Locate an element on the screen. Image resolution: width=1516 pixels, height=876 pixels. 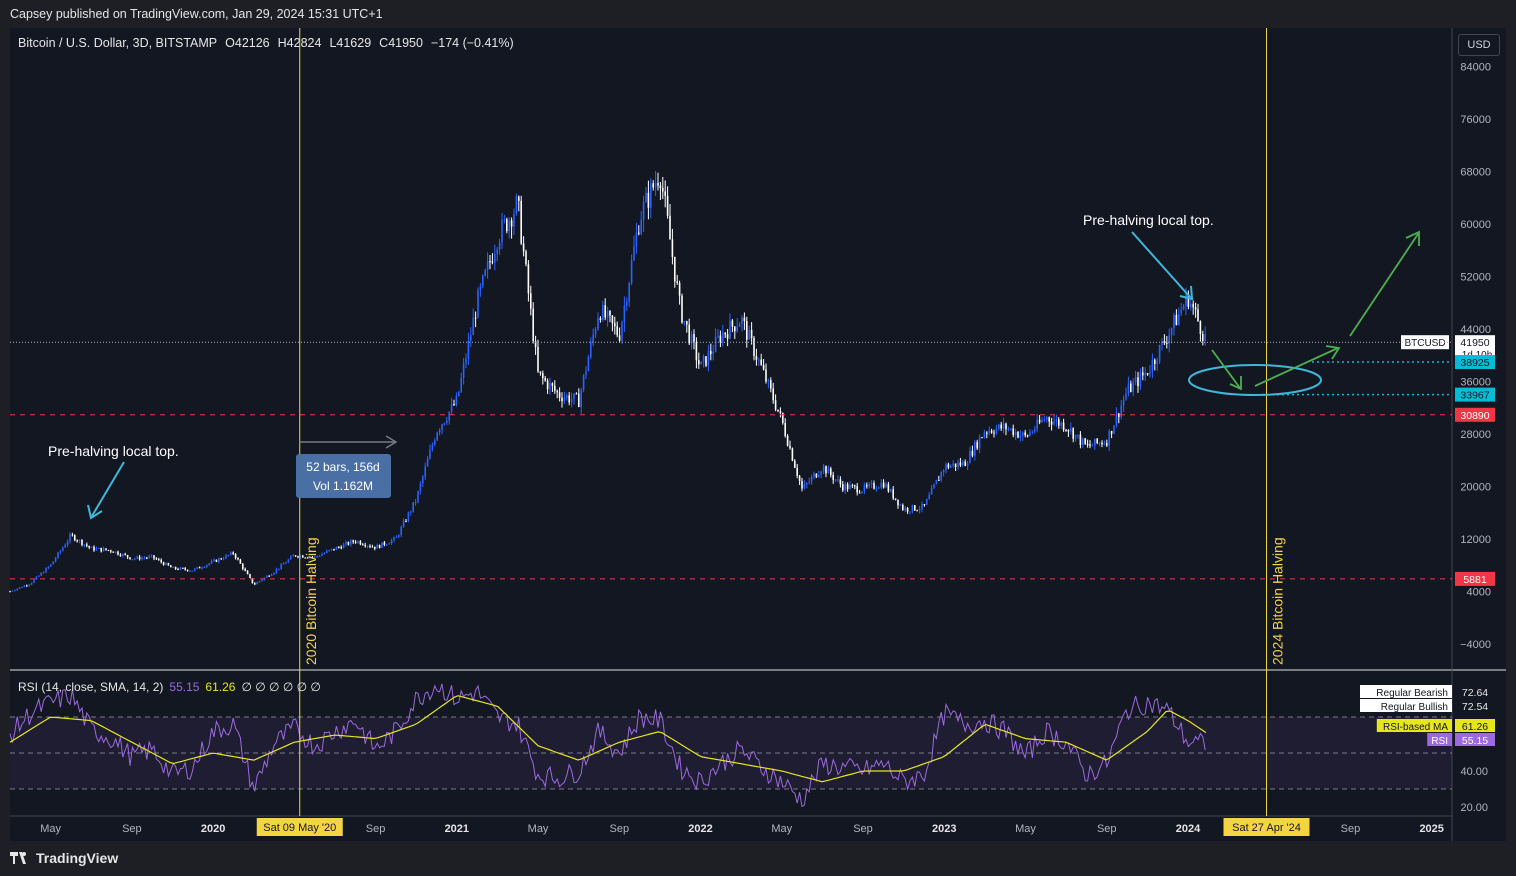
rsi-y-tick-label: 40.00 is located at coordinates (1474, 772).